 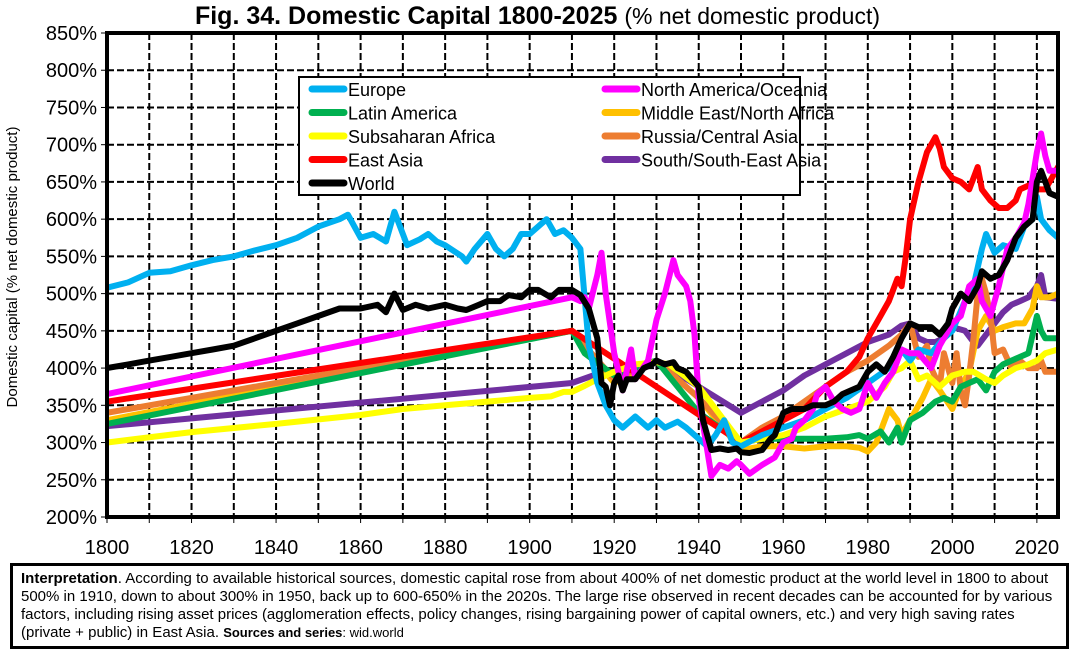 I want to click on legend-item: Latin America, so click(x=383, y=114).